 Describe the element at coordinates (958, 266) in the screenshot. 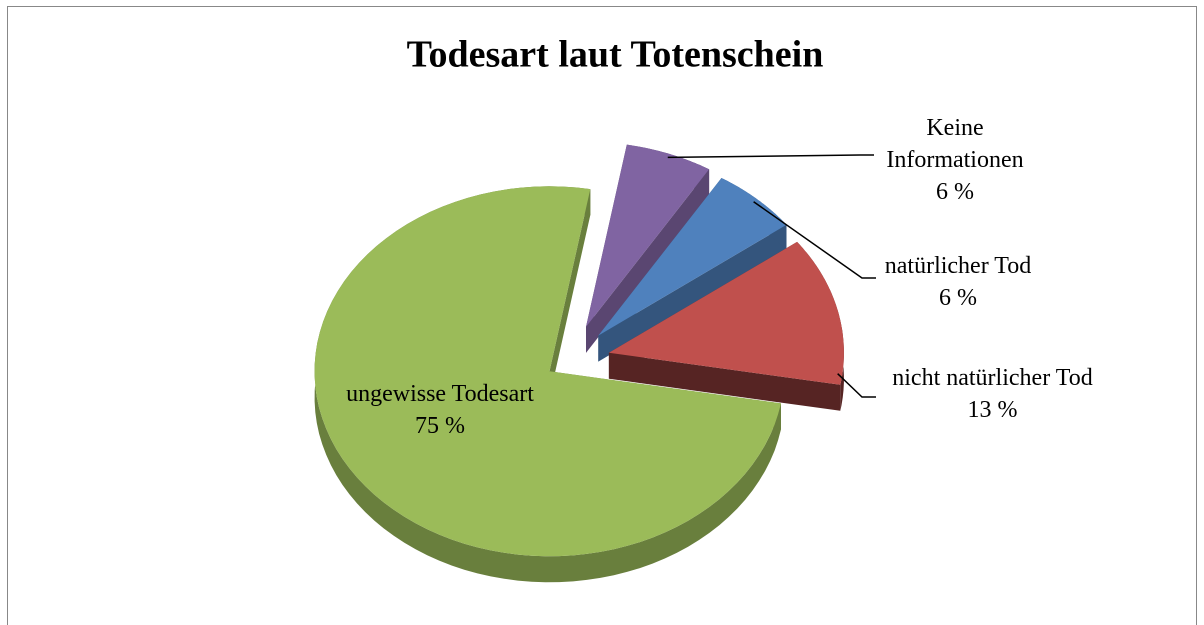

I see `label-category: natürlicher Tod` at that location.